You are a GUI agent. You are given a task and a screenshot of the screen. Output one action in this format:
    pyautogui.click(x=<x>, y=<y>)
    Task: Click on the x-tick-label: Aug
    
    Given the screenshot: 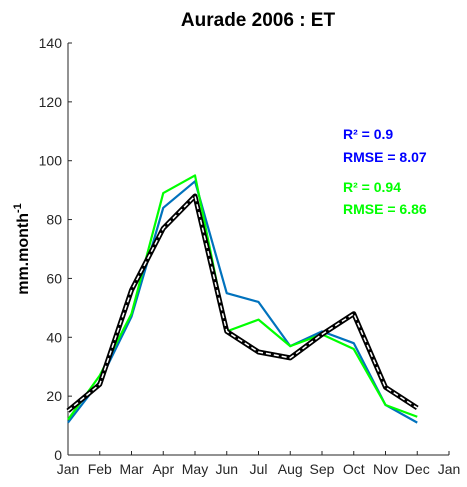 What is the action you would take?
    pyautogui.click(x=290, y=469)
    